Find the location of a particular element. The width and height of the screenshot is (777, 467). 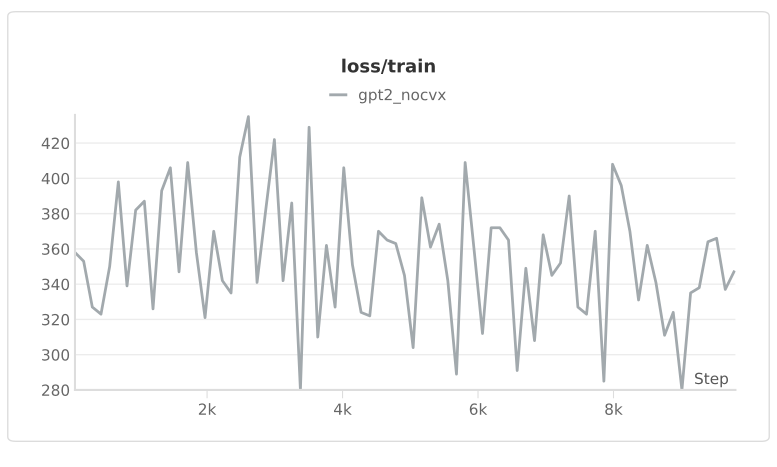

x-tick-label: 4k is located at coordinates (343, 409).